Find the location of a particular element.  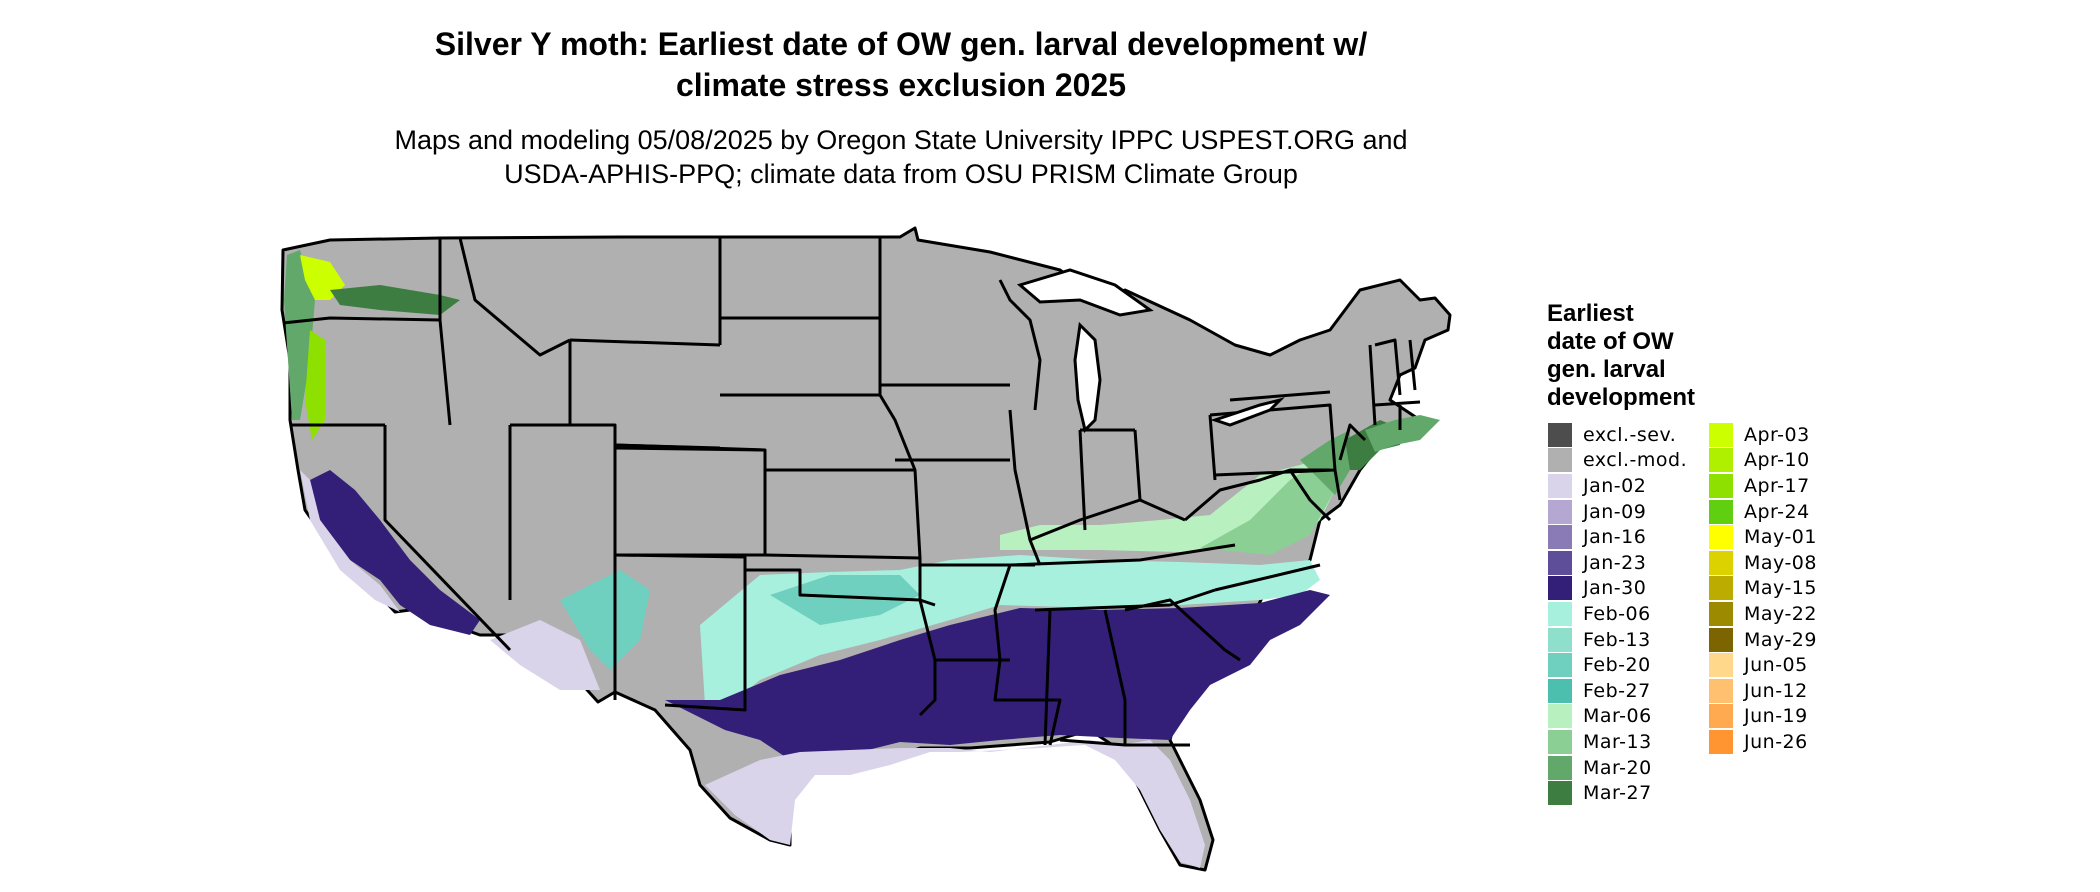

legend-label: Mar-27 is located at coordinates (1617, 793).